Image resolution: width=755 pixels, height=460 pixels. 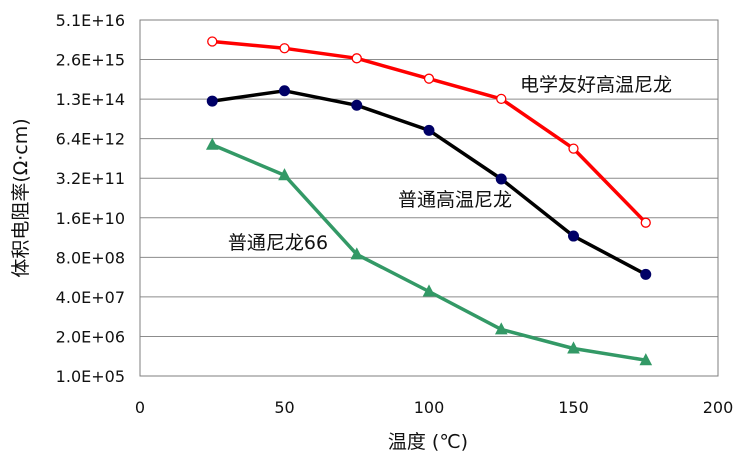 What do you see at coordinates (90, 178) in the screenshot?
I see `y-tick-label: 3.2E+11` at bounding box center [90, 178].